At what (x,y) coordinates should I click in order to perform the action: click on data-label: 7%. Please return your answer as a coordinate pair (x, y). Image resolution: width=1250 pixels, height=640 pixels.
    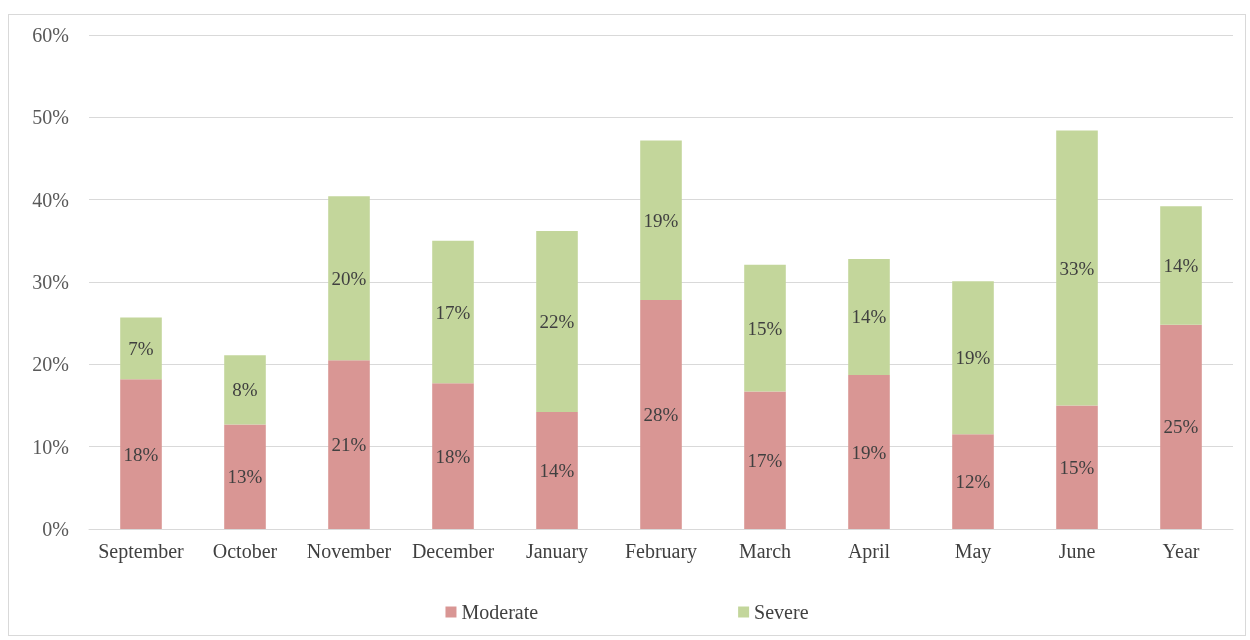
    Looking at the image, I should click on (141, 348).